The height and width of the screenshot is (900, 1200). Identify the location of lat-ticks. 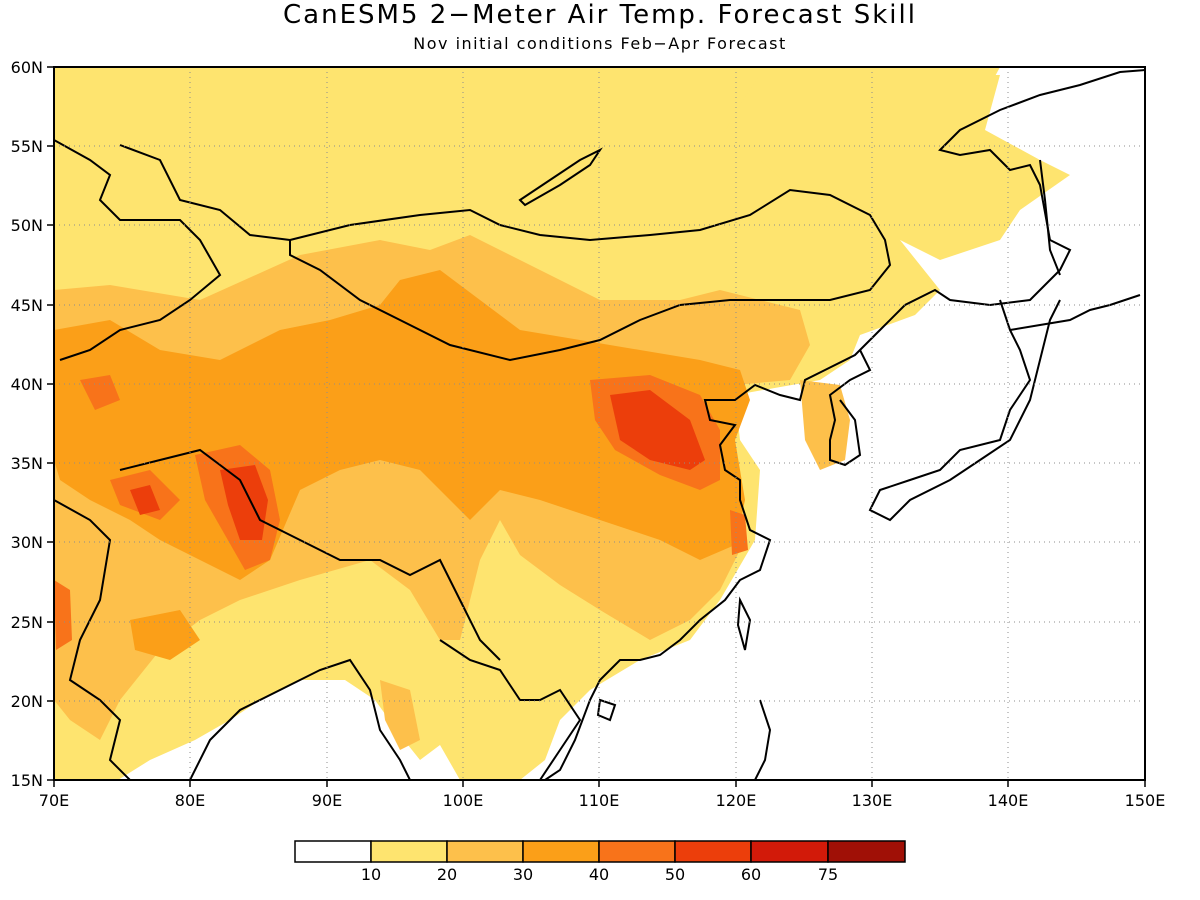
(50, 423).